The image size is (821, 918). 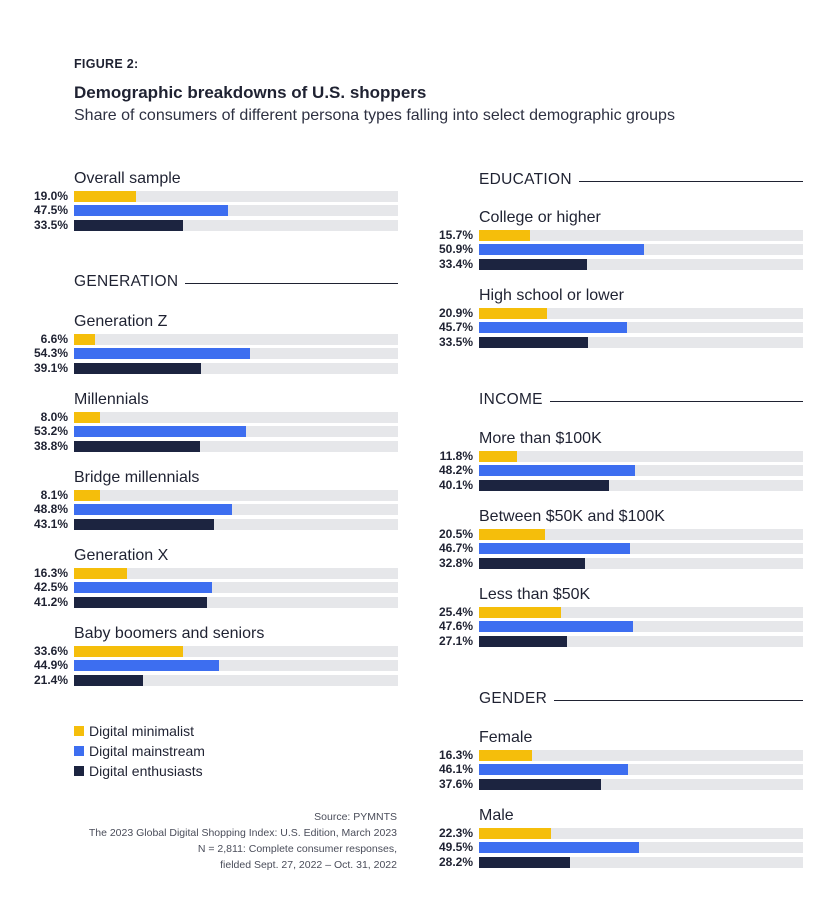 I want to click on bar-row: 45.7%, so click(x=621, y=327).